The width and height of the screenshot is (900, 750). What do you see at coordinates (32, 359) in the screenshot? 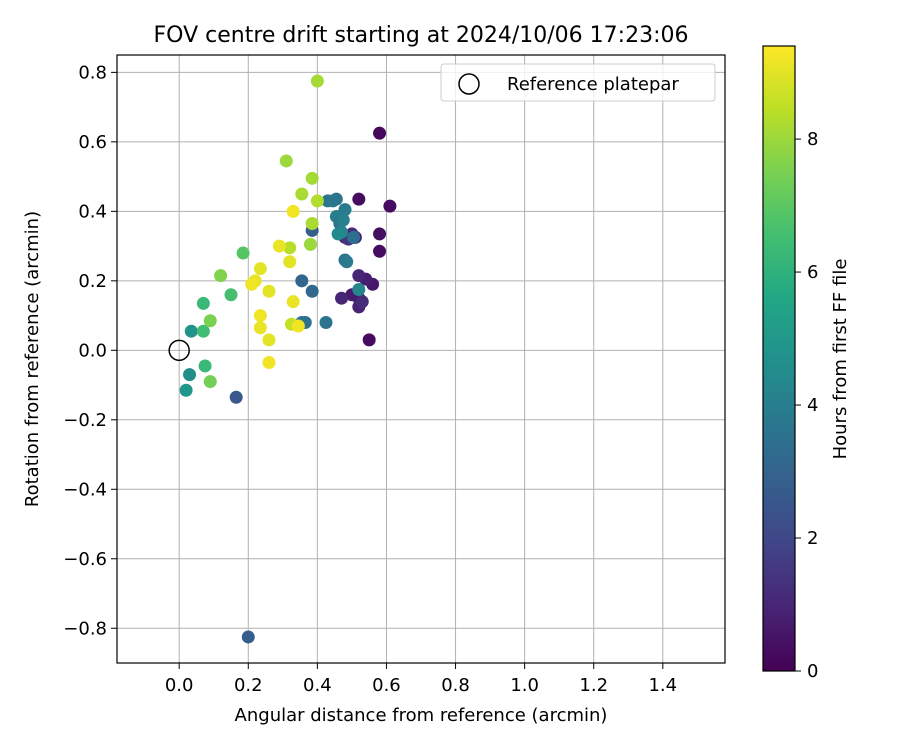
I see `y-axis-label: Rotation from reference (arcmin)` at bounding box center [32, 359].